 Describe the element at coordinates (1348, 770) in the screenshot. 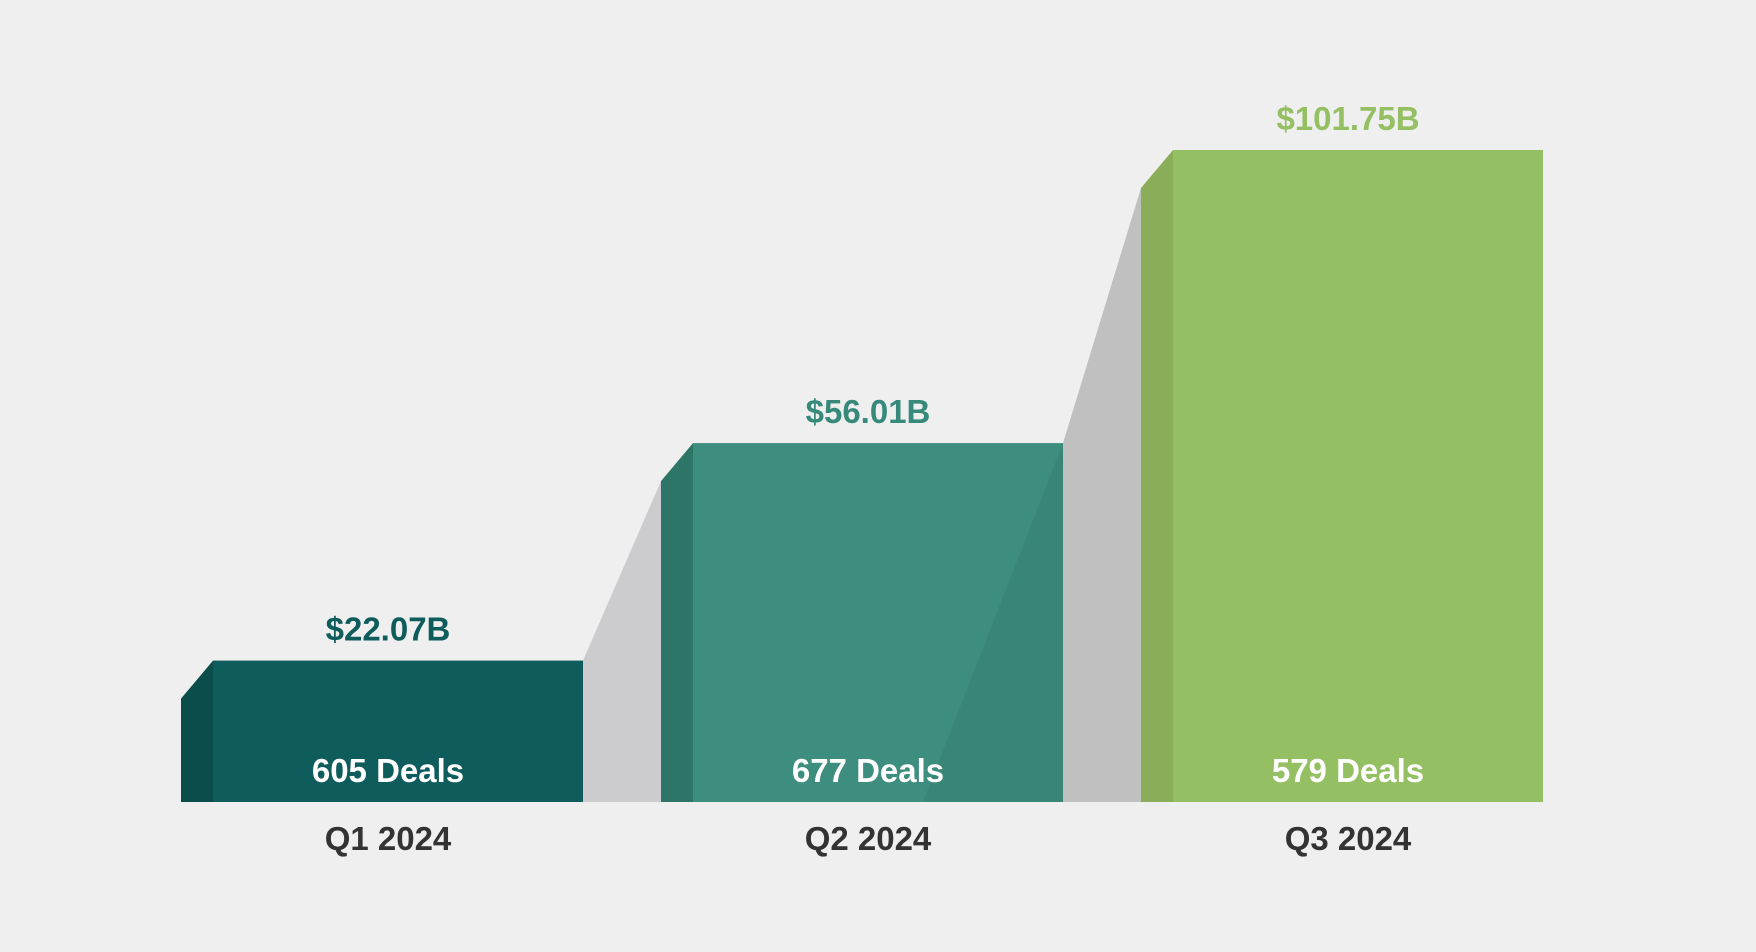

I see `bar-deal-count-label: 579 Deals` at that location.